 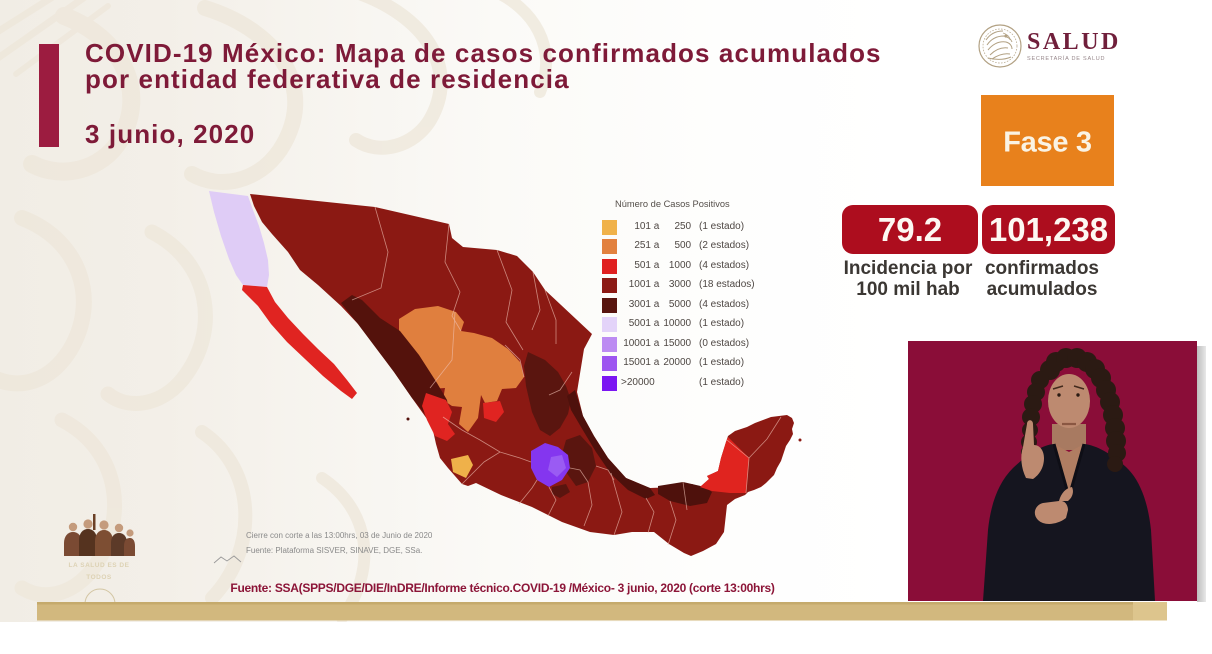 I want to click on svg-text: TODOS, so click(x=99, y=577).